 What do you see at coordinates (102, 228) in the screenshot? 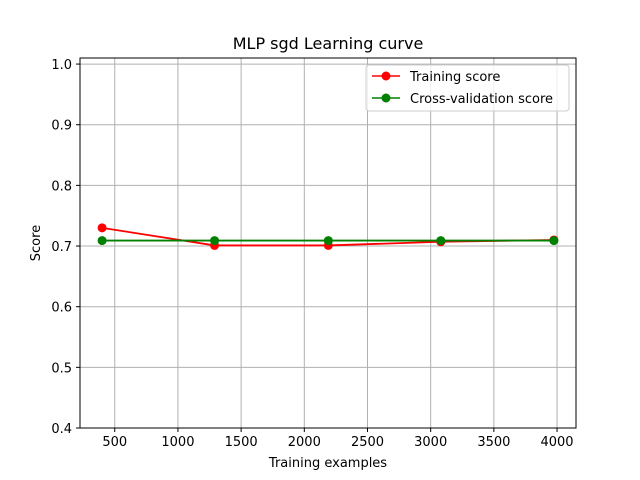
I see `point-training-score` at bounding box center [102, 228].